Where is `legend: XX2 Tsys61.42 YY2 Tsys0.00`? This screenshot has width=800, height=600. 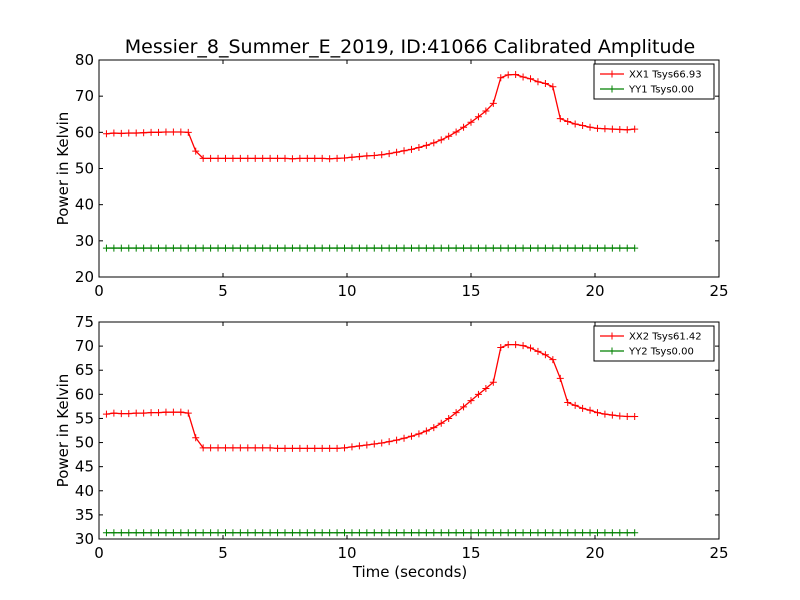
legend: XX2 Tsys61.42 YY2 Tsys0.00 is located at coordinates (654, 343).